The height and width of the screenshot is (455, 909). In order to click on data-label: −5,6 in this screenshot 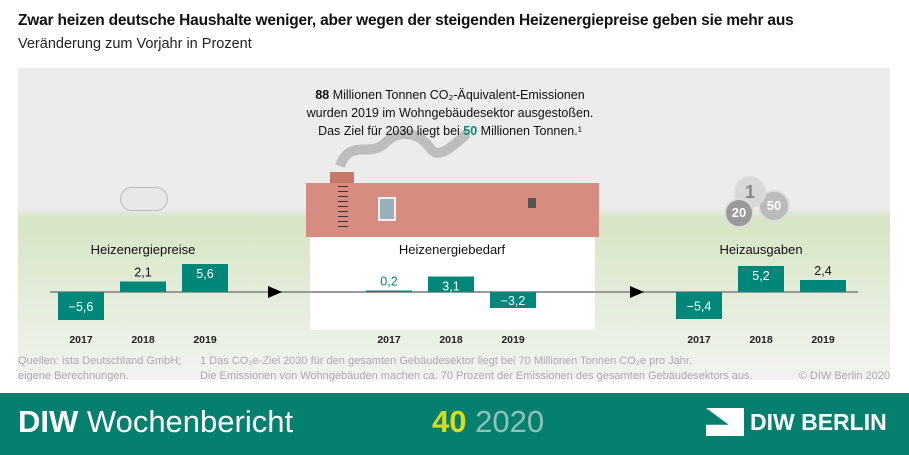, I will do `click(81, 307)`.